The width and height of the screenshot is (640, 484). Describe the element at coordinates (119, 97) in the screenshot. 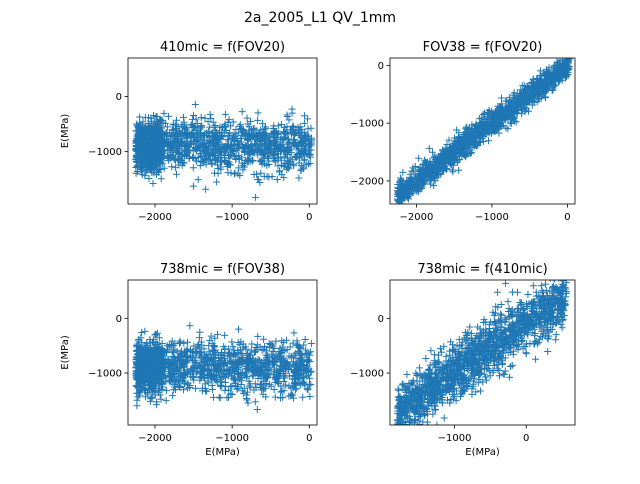

I see `y-tick-label: 0` at that location.